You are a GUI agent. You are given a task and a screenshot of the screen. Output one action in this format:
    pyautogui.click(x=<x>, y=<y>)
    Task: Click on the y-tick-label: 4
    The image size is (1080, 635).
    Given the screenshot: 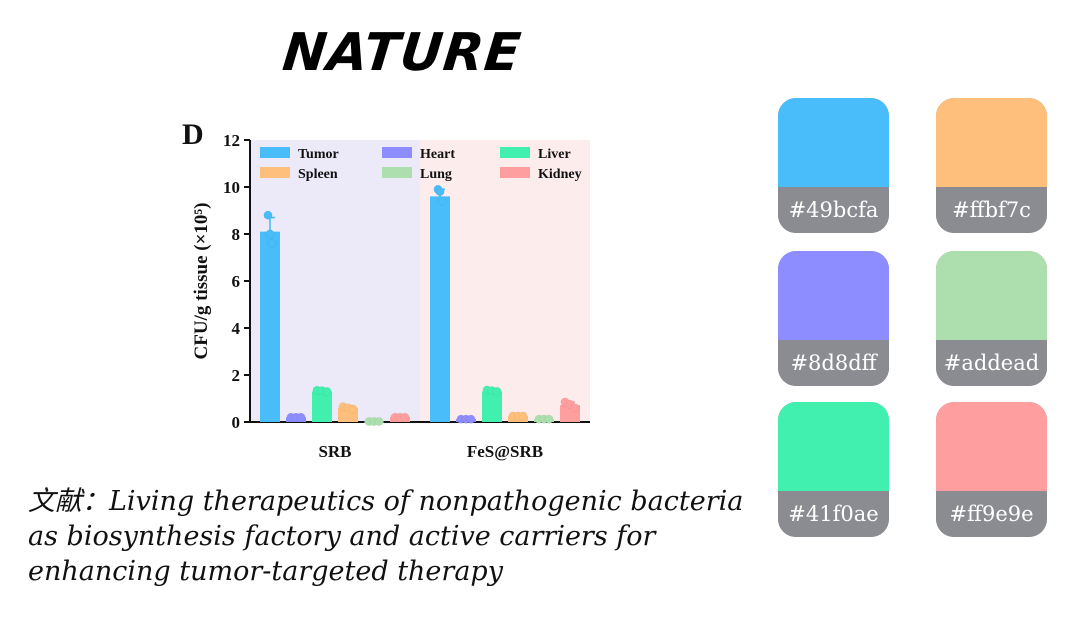 What is the action you would take?
    pyautogui.click(x=236, y=328)
    